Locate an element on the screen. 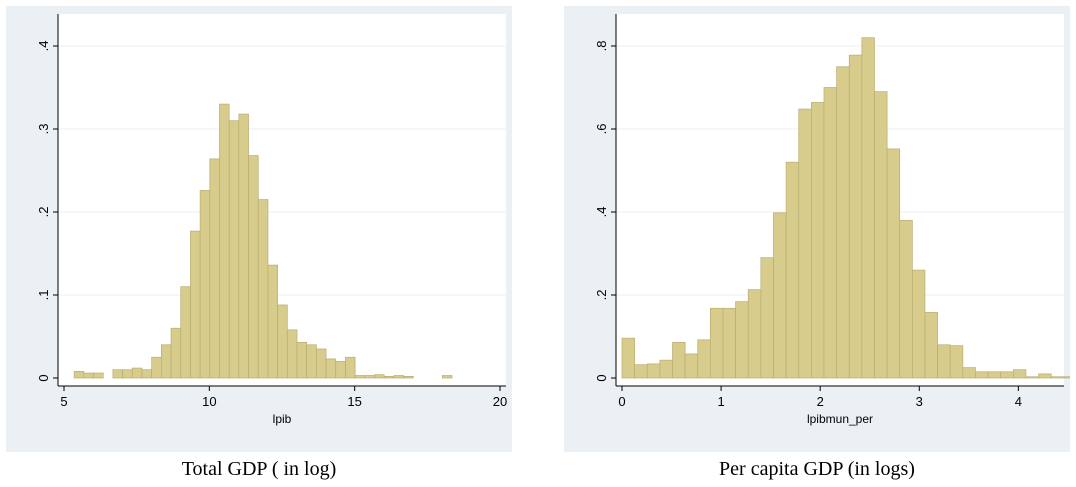  x-tick-label: 5 is located at coordinates (63, 401).